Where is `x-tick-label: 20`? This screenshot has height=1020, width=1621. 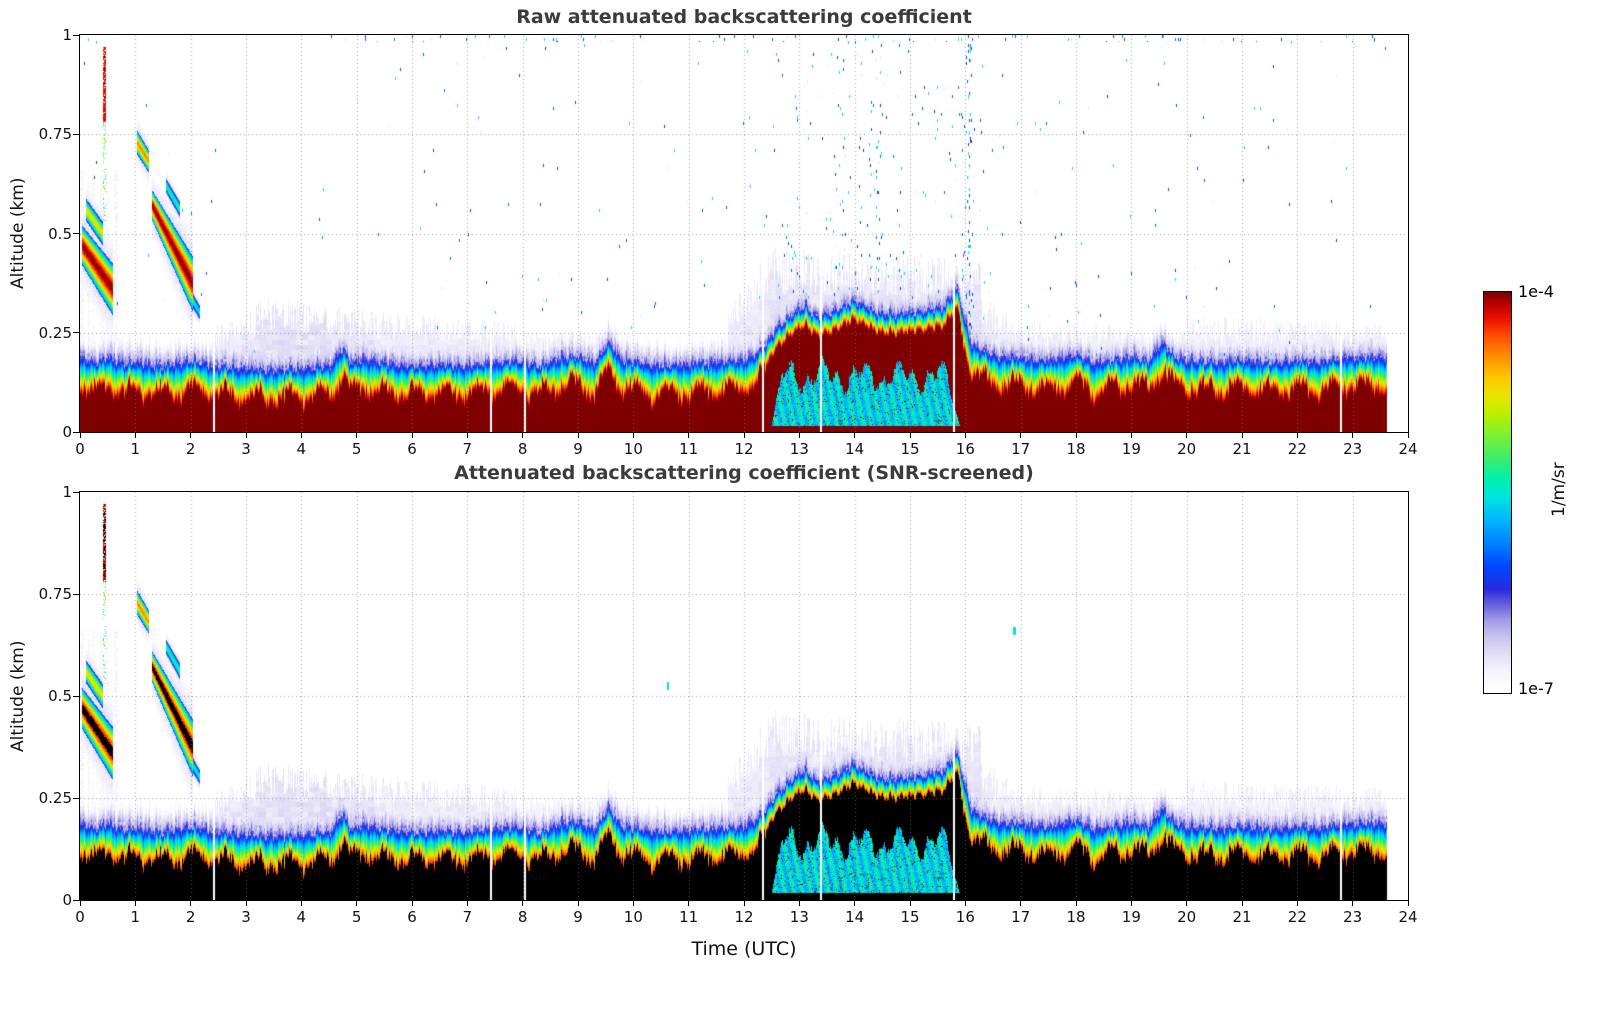 x-tick-label: 20 is located at coordinates (1187, 449).